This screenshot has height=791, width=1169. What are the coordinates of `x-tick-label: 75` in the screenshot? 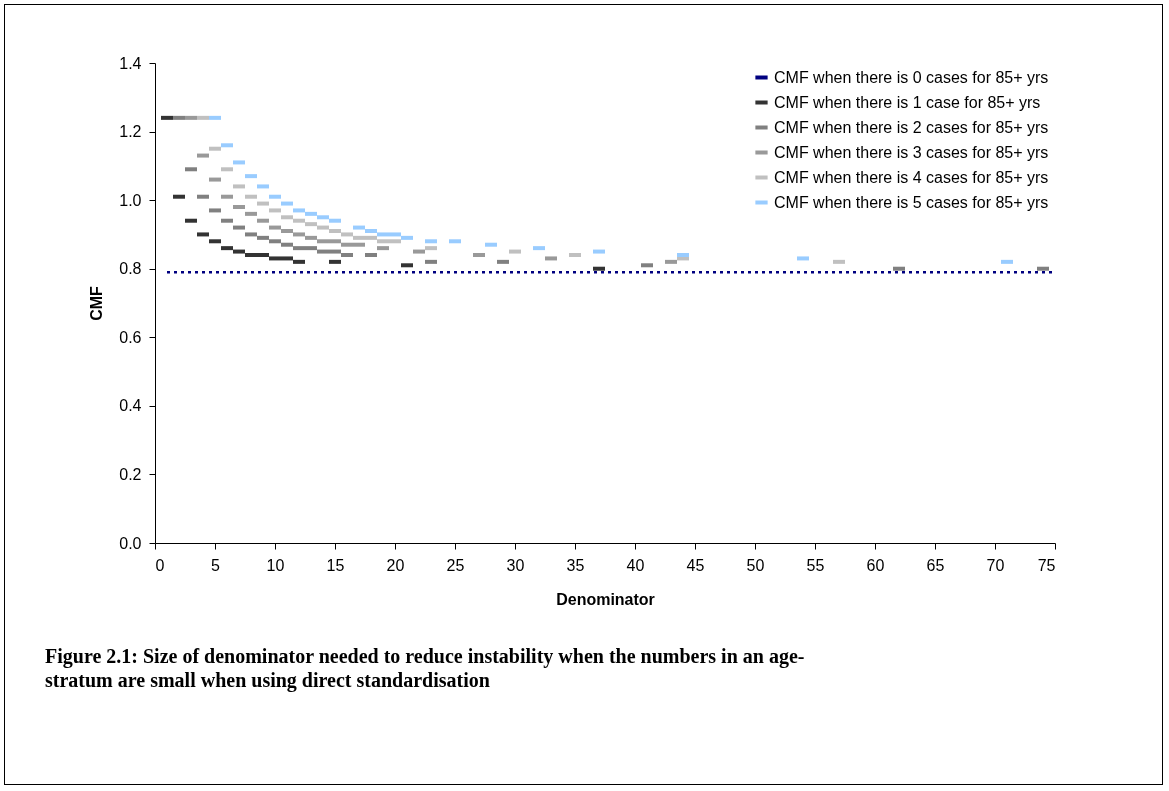 It's located at (1046, 565).